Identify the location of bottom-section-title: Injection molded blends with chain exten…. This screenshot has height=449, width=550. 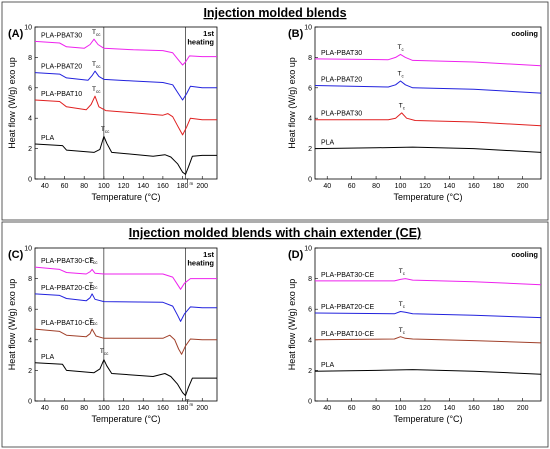
(275, 233).